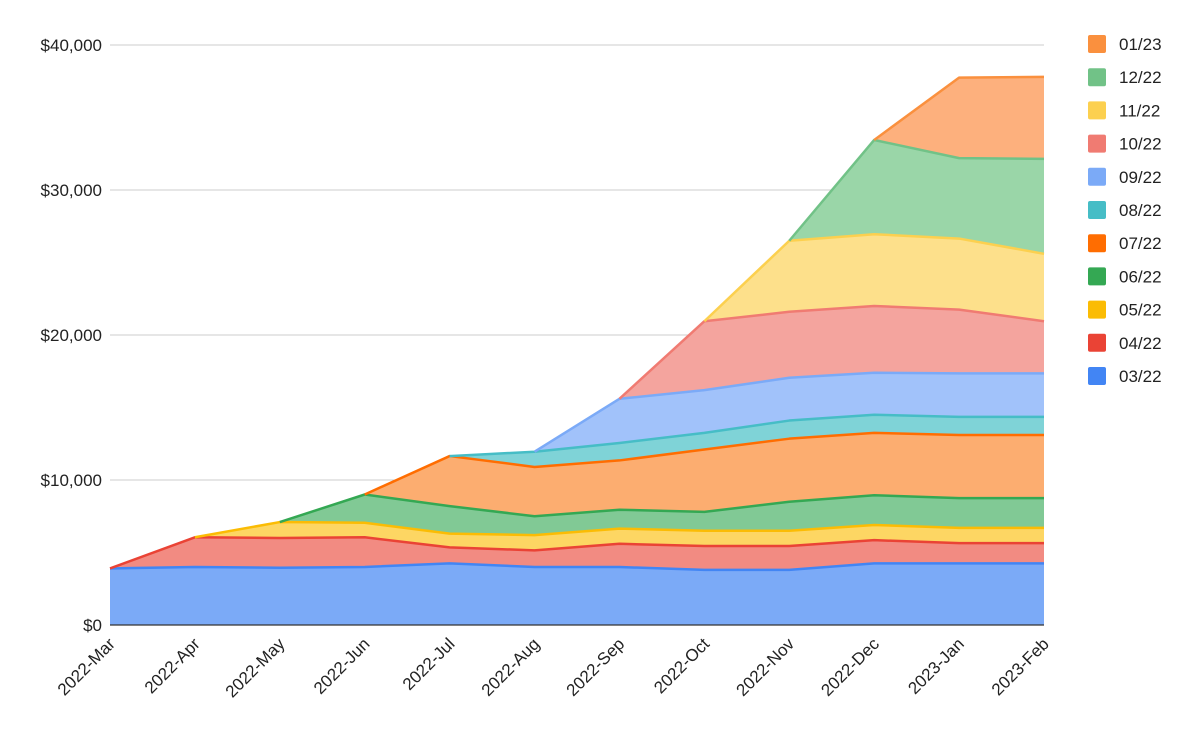  I want to click on legend-label: 12/22, so click(1140, 77).